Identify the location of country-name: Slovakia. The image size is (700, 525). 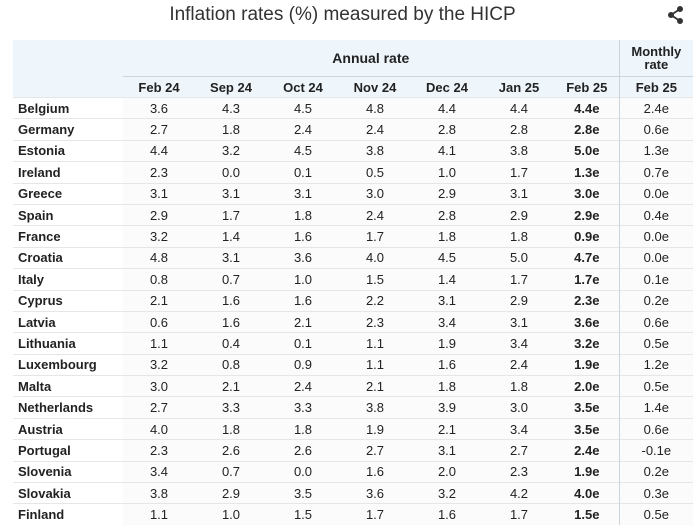
(68, 493).